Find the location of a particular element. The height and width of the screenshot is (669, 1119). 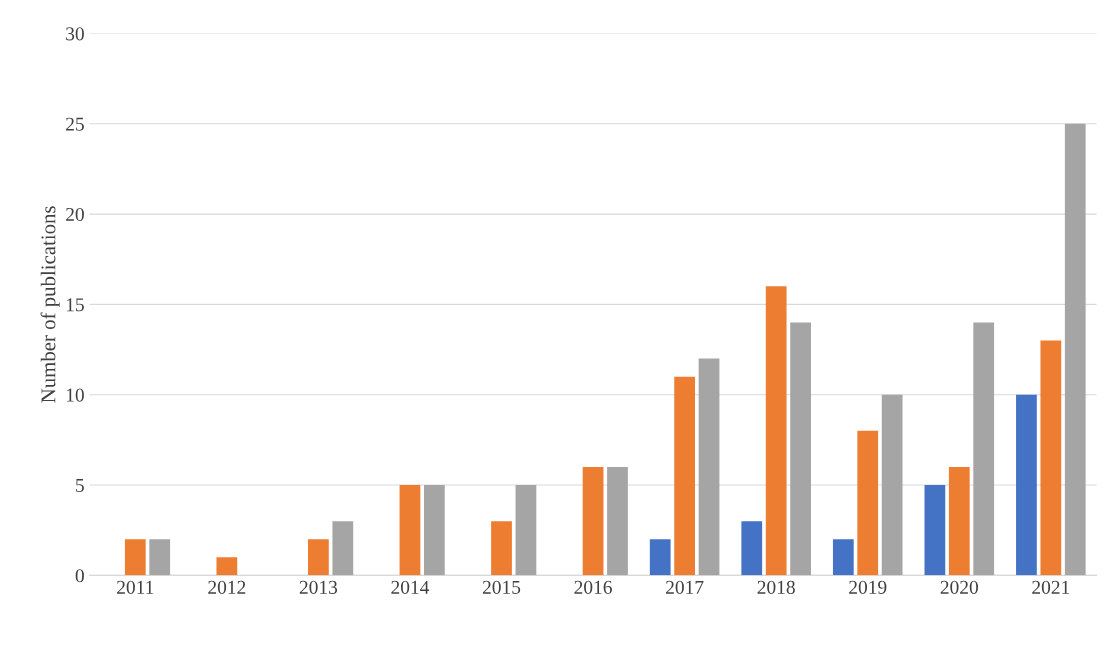

x-tick-label: 2011 is located at coordinates (135, 587).